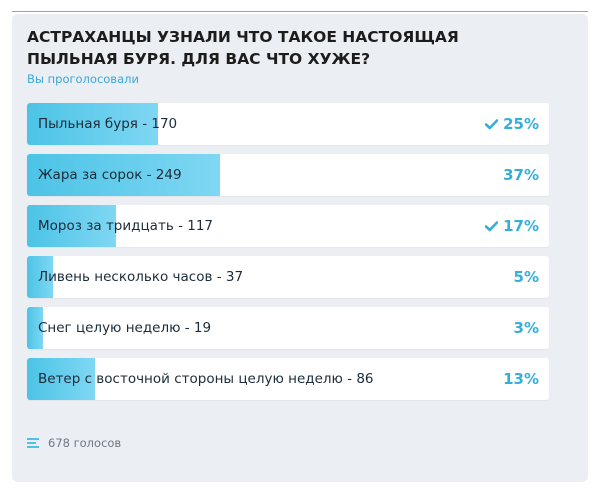  Describe the element at coordinates (521, 226) in the screenshot. I see `option-percent: 17%` at that location.